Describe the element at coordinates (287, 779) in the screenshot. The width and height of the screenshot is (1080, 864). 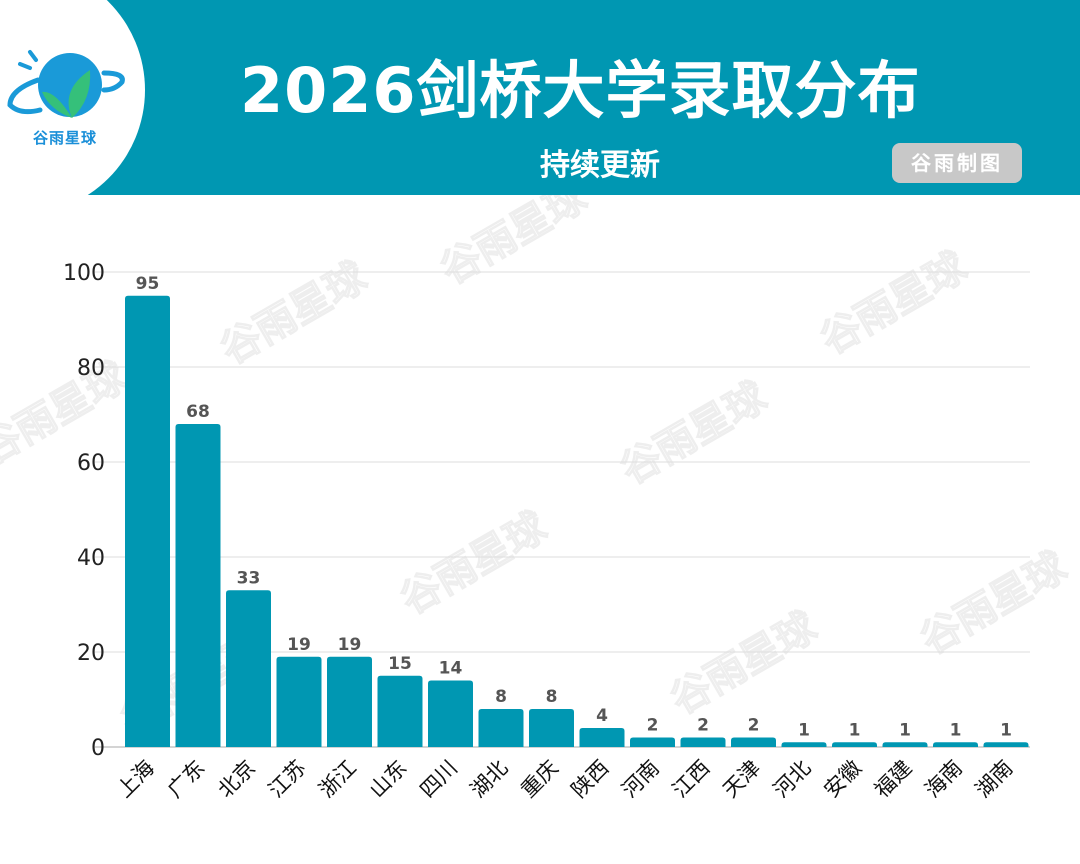
I see `x-tick-label: 江苏` at that location.